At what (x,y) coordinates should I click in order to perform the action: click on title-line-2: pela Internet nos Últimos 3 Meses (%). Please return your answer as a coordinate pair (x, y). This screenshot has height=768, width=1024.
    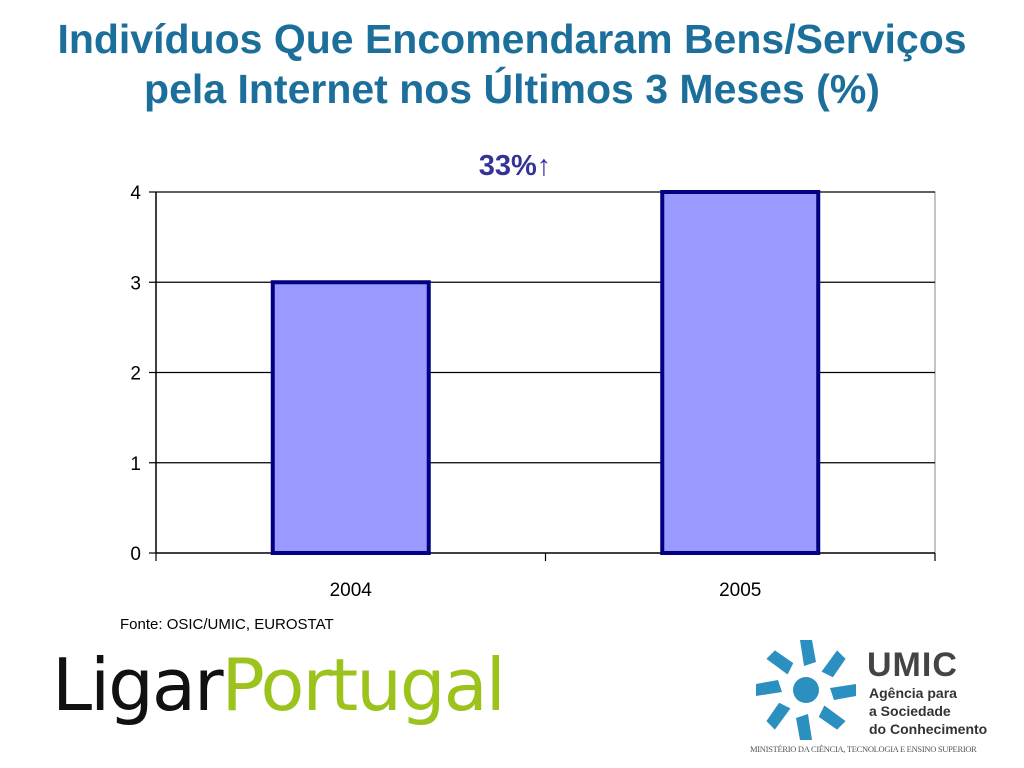
    Looking at the image, I should click on (512, 89).